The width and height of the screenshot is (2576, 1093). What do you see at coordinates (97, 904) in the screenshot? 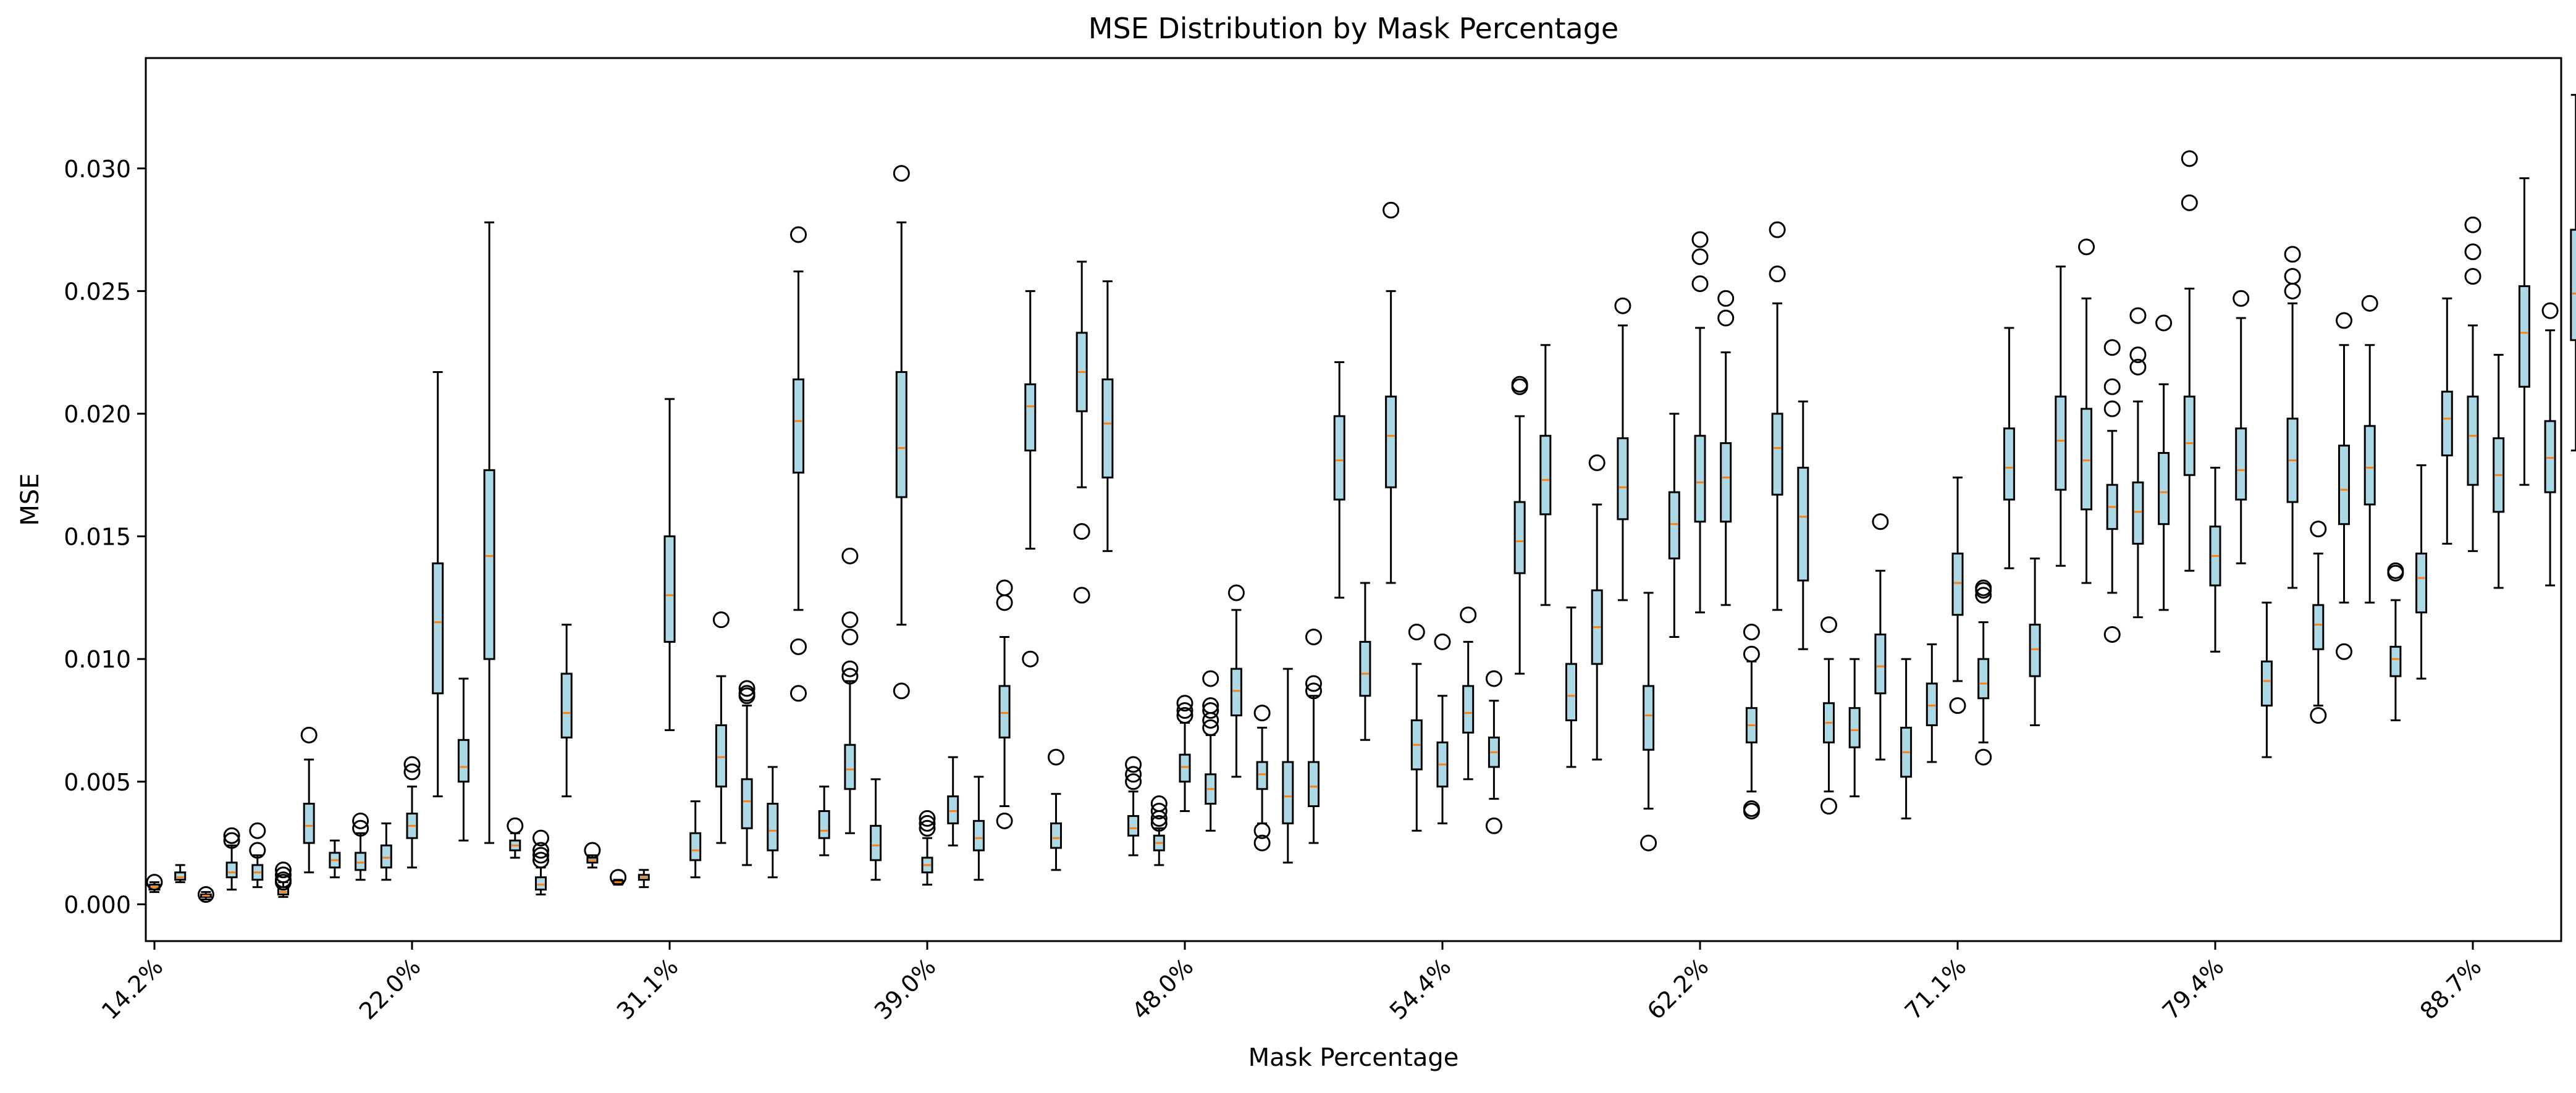
I see `y-tick-label: 0.000` at bounding box center [97, 904].